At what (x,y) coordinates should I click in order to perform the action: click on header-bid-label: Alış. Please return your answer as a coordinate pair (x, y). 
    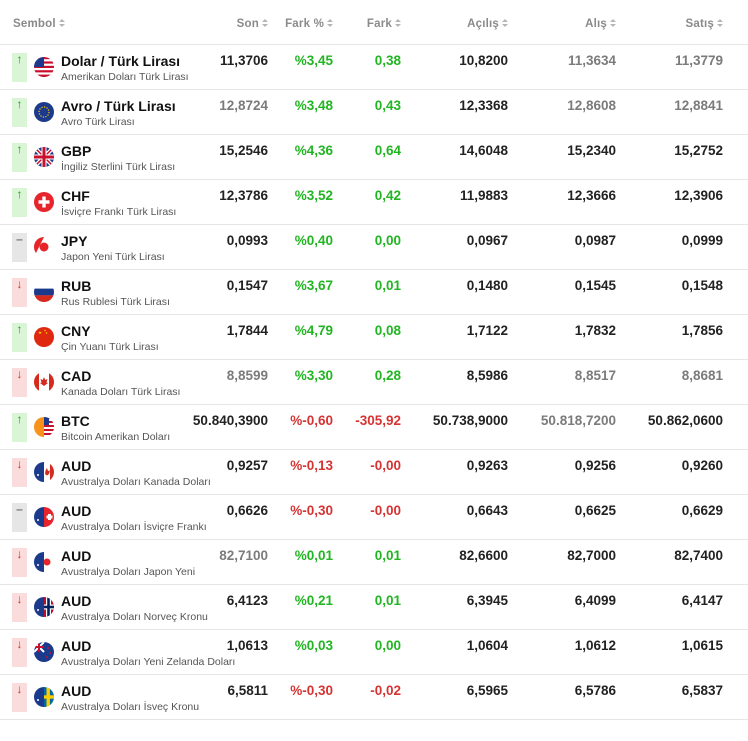
    Looking at the image, I should click on (596, 24).